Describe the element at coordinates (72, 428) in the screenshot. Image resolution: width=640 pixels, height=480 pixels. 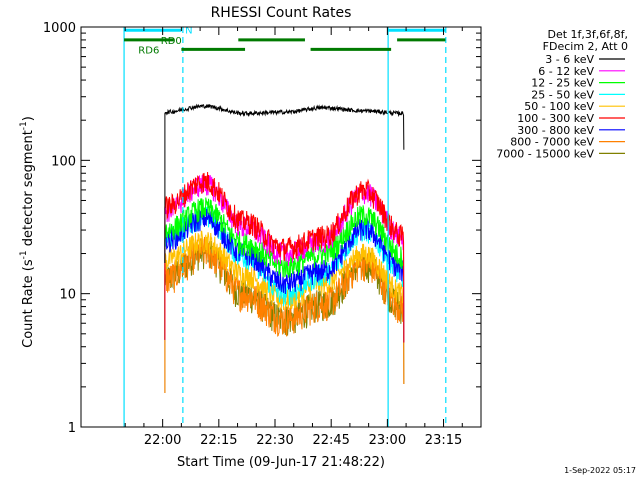
I see `y-tick-label-0: 1` at that location.